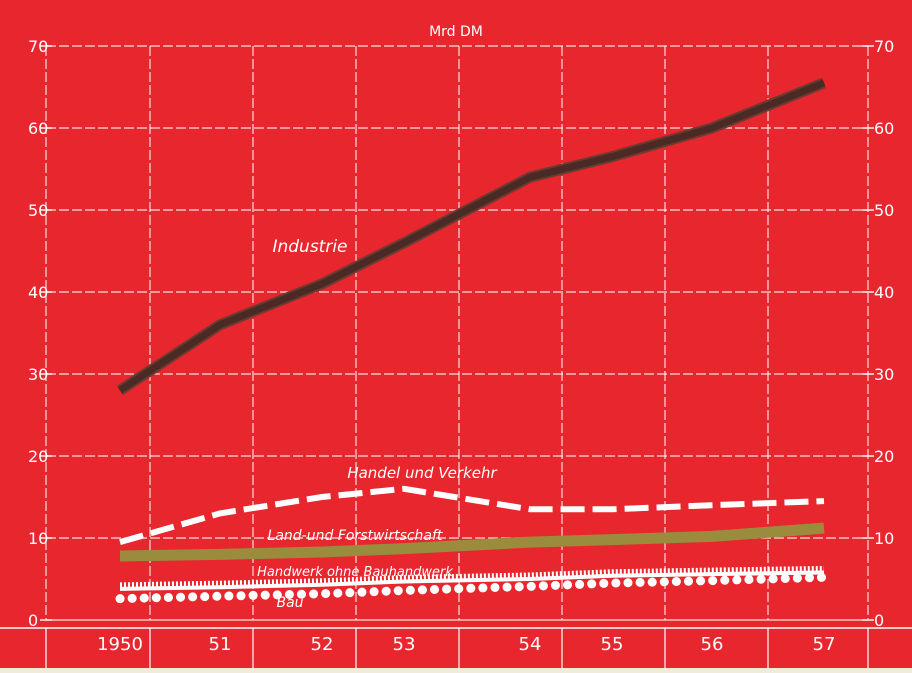 Image resolution: width=912 pixels, height=673 pixels. I want to click on y-tick-label-right: 40, so click(884, 292).